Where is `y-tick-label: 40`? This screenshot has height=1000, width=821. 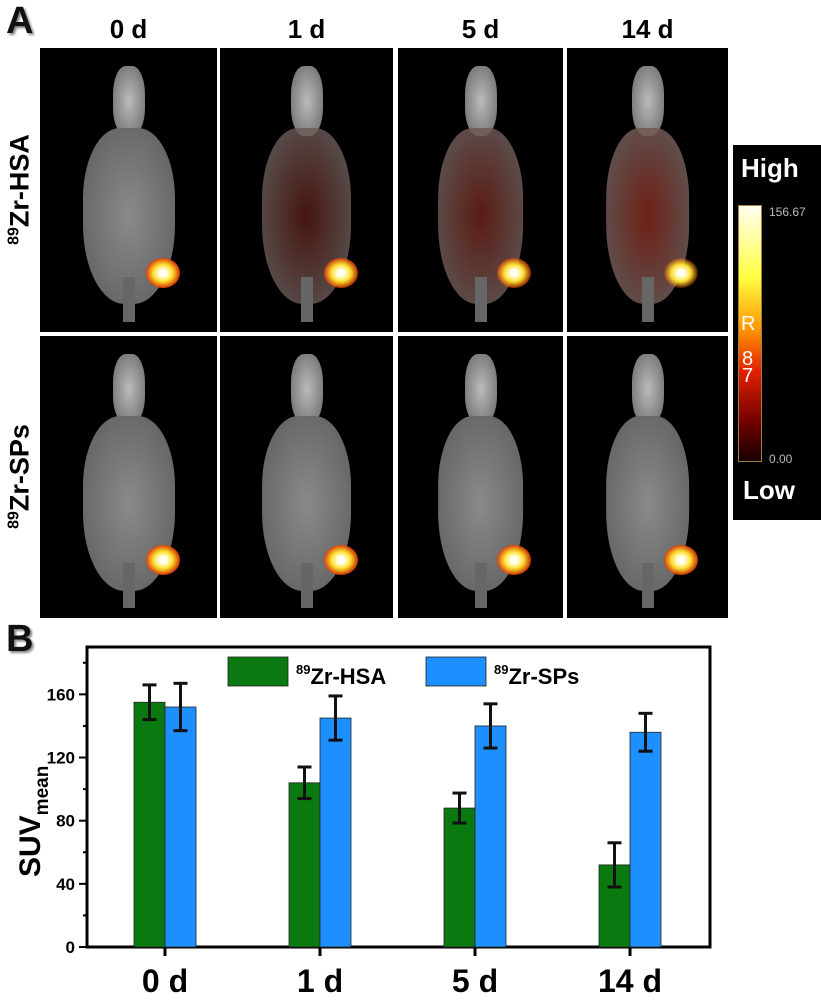 y-tick-label: 40 is located at coordinates (65, 884).